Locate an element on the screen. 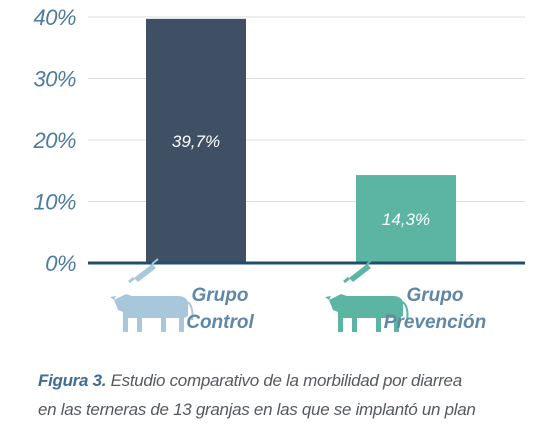 Image resolution: width=545 pixels, height=433 pixels. category-label-line-2: Control is located at coordinates (220, 322).